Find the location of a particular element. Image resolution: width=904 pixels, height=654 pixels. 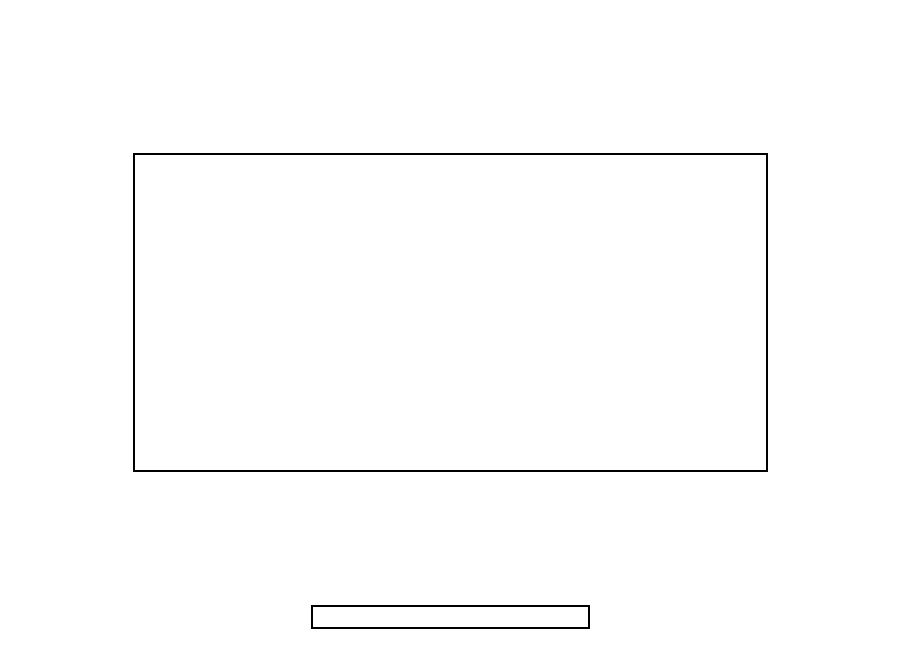

colorbar is located at coordinates (450, 617).